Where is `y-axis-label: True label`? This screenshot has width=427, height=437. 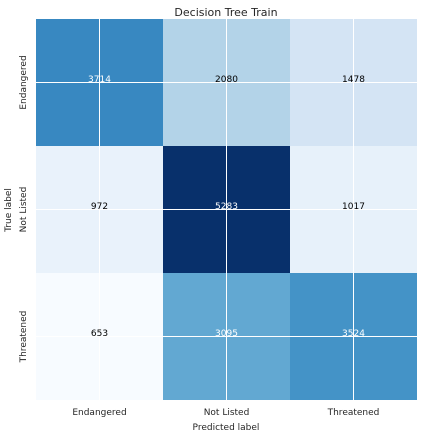
y-axis-label: True label is located at coordinates (9, 210).